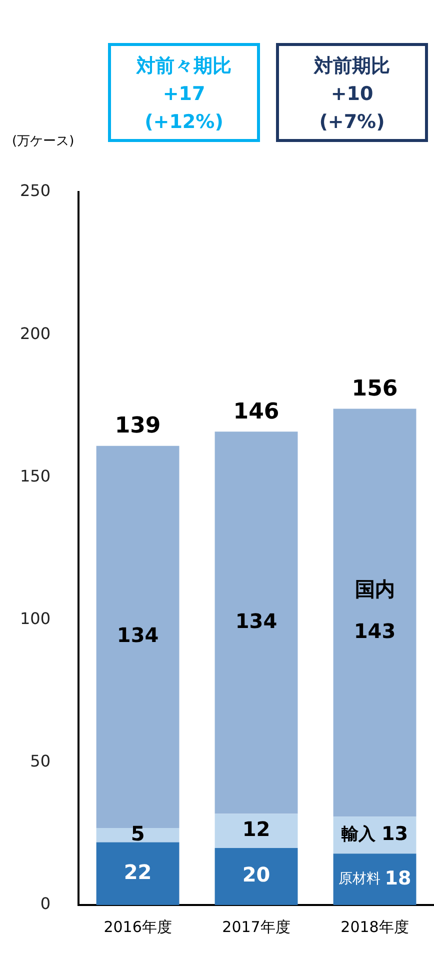 This screenshot has width=434, height=965. I want to click on data-label: 22, so click(138, 872).